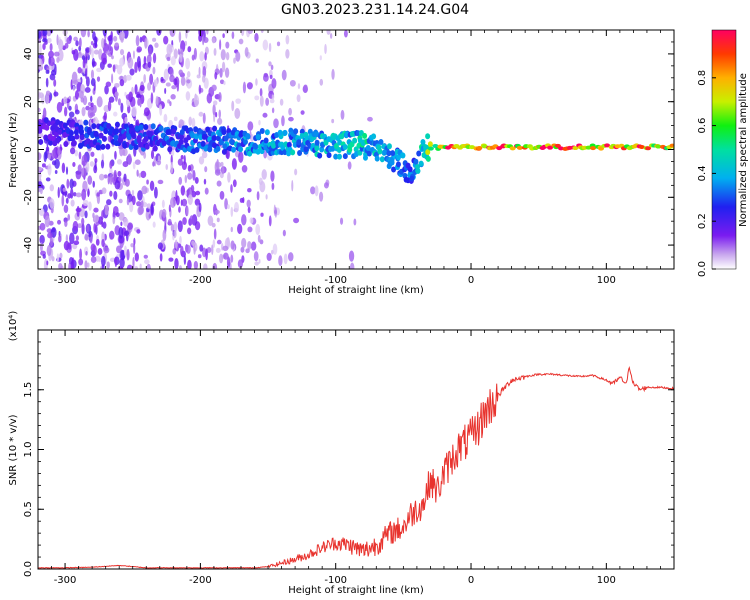 The image size is (750, 600). Describe the element at coordinates (375, 10) in the screenshot. I see `figure-title: GN03.2023.231.14.24.G04` at that location.